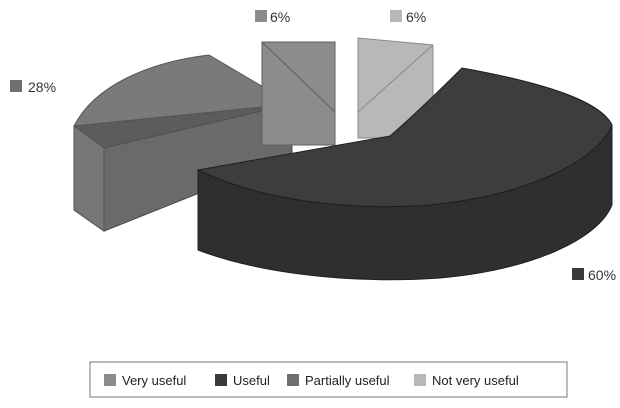 The height and width of the screenshot is (408, 620). Describe the element at coordinates (396, 16) in the screenshot. I see `label-swatch-not-very-useful` at that location.